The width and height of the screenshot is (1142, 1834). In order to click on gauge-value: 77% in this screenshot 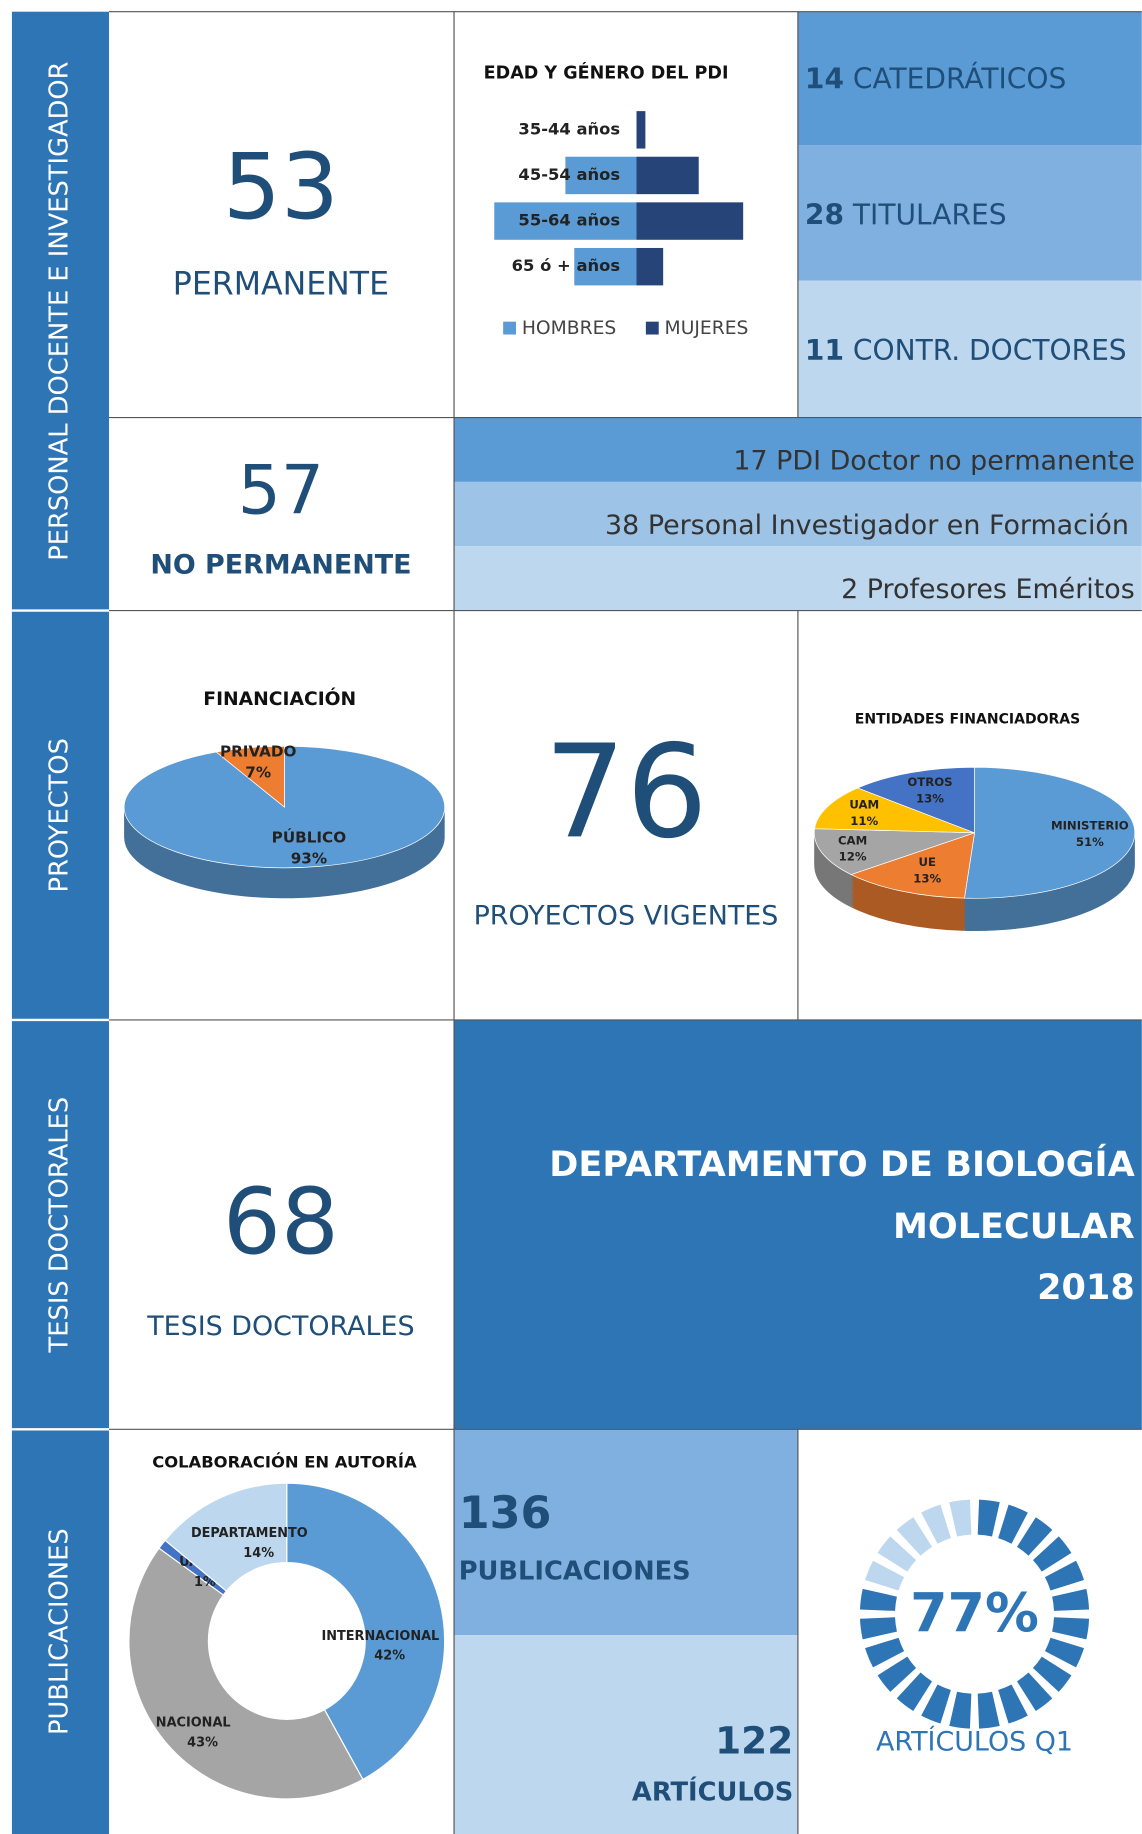, I will do `click(974, 1612)`.